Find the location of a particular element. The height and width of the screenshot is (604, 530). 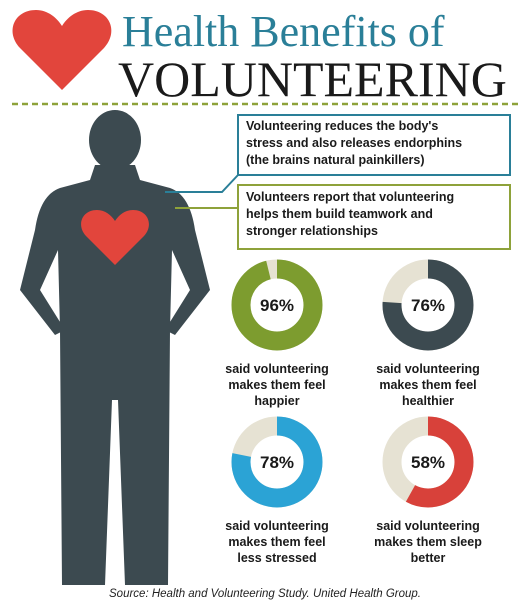

callout-text: Volunteers report that volunteering is located at coordinates (350, 197).